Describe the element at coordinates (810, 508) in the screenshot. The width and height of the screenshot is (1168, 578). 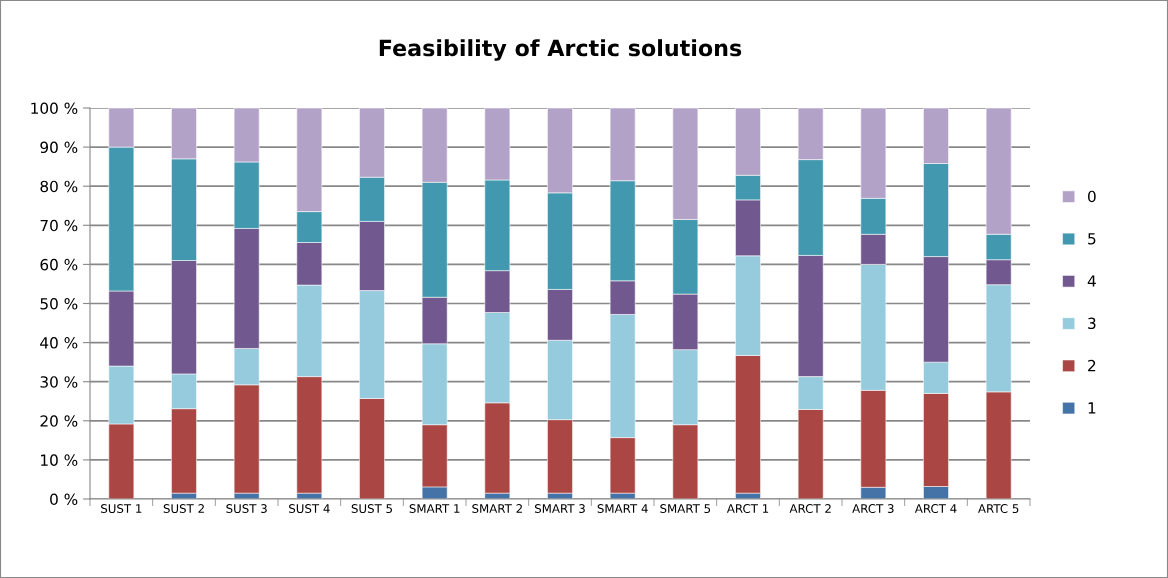
I see `x-tick-label: ARCT 2` at that location.